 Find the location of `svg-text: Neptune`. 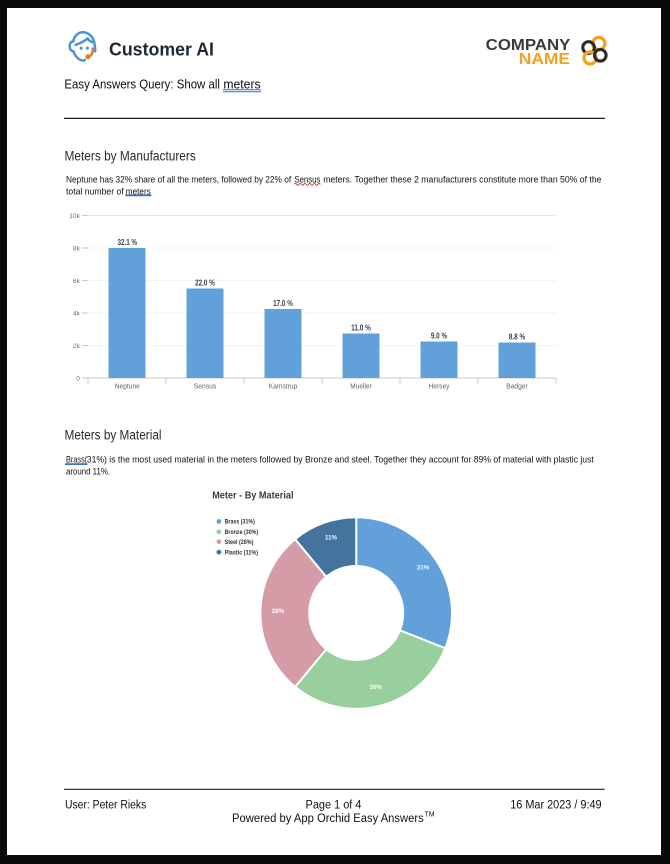

svg-text: Neptune is located at coordinates (127, 387).